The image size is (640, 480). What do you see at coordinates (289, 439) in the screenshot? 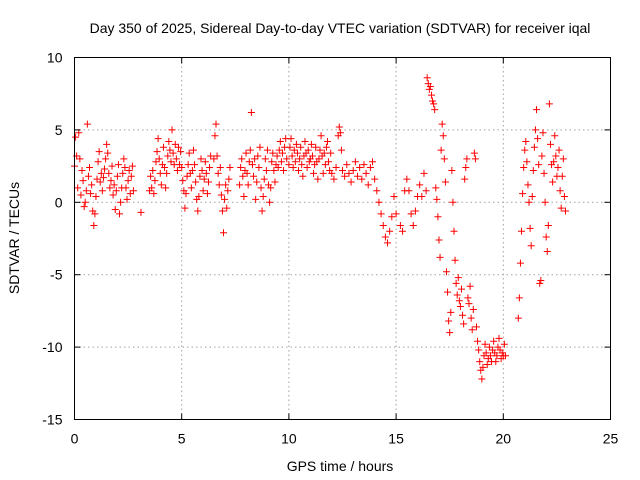
I see `x-tick-label: 10` at bounding box center [289, 439].